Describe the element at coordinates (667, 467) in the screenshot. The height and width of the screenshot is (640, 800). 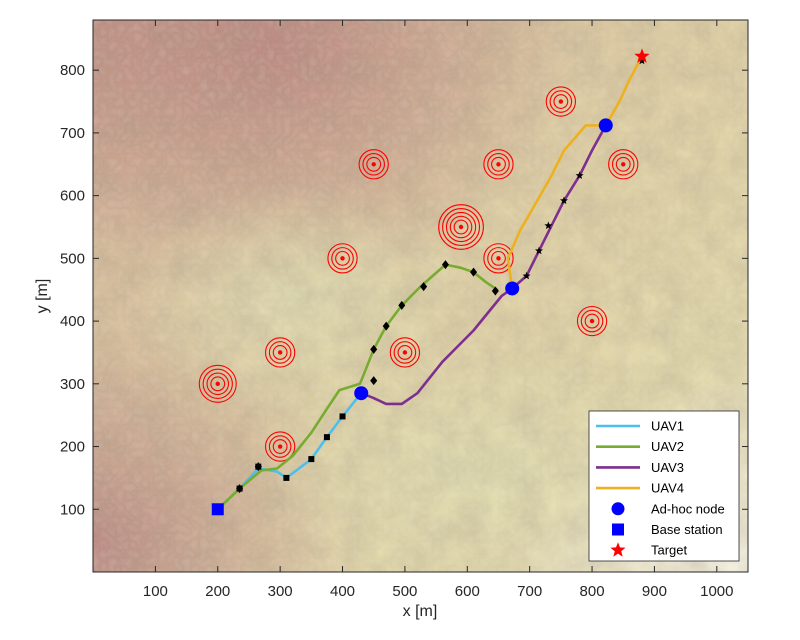
I see `legend-label: UAV3` at that location.